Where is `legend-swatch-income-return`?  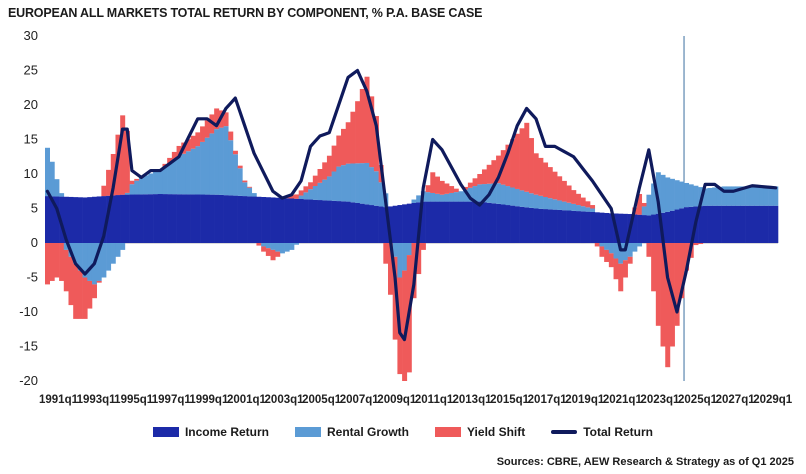 legend-swatch-income-return is located at coordinates (165, 432).